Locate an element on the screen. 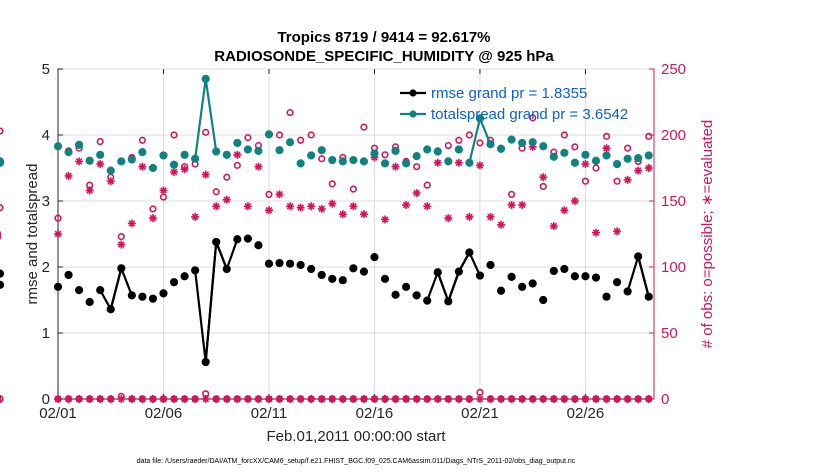 This screenshot has height=475, width=830. y-axis-left-label: rmse and totalspread is located at coordinates (32, 234).